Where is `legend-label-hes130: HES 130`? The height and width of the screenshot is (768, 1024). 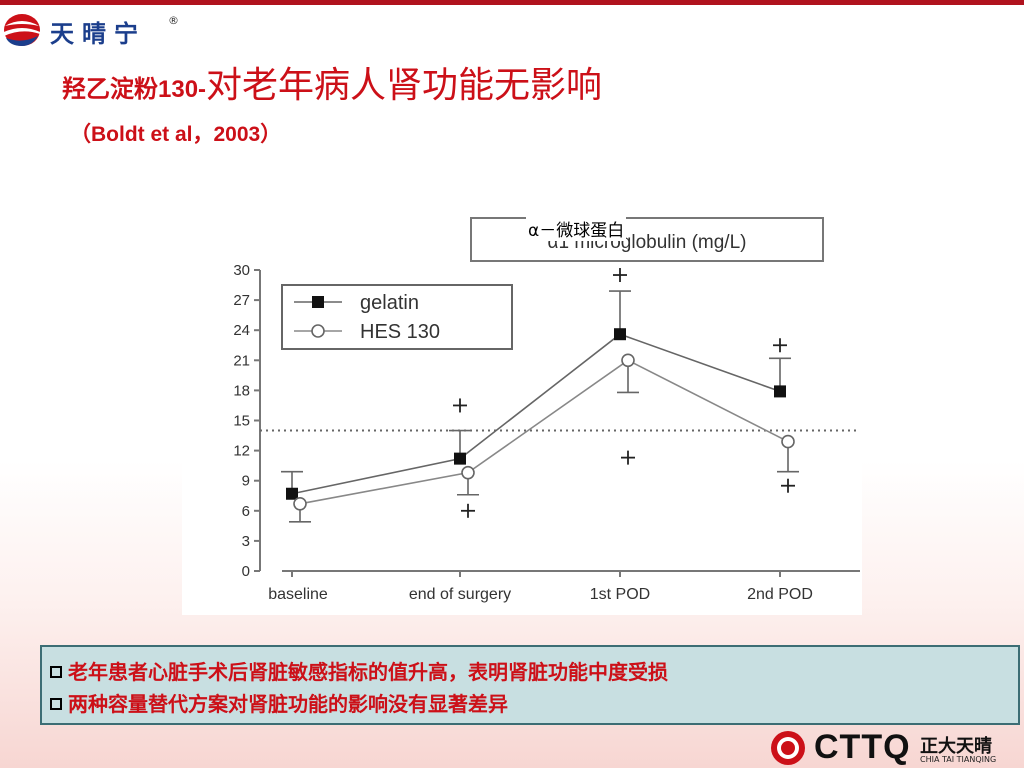 legend-label-hes130: HES 130 is located at coordinates (400, 332).